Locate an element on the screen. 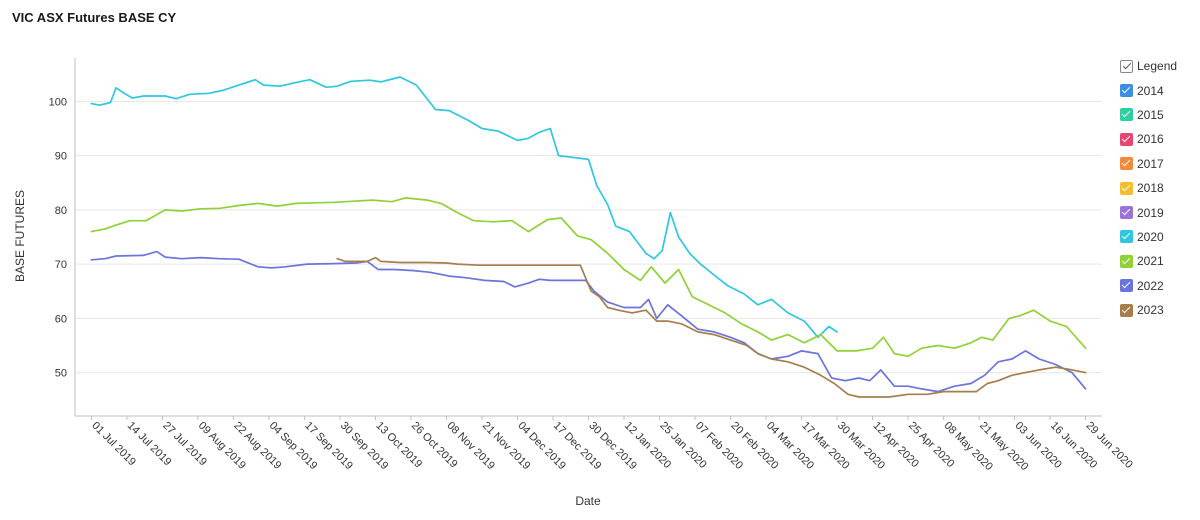 Image resolution: width=1200 pixels, height=520 pixels. y-tick-label: 70 is located at coordinates (61, 265).